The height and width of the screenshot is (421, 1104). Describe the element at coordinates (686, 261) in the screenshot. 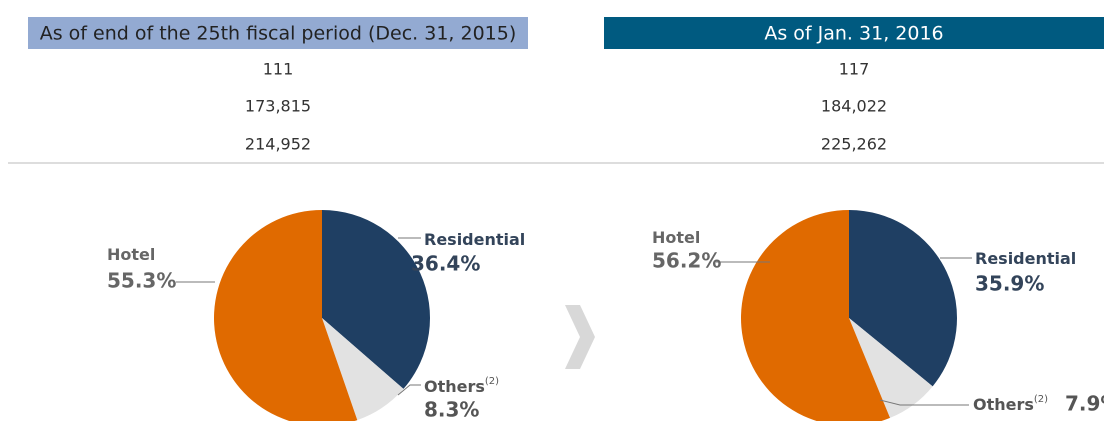

I see `slice-value-label: 56.2%` at that location.